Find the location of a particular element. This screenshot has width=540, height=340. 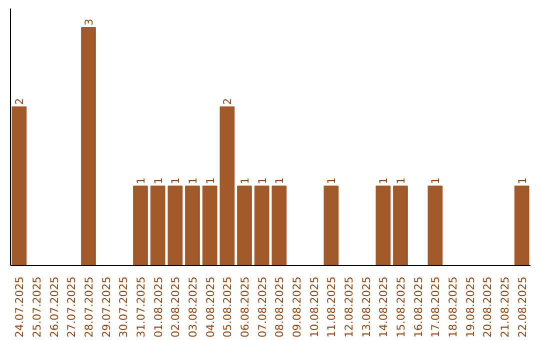

x-tick-label: 01.08.2025 is located at coordinates (158, 307).